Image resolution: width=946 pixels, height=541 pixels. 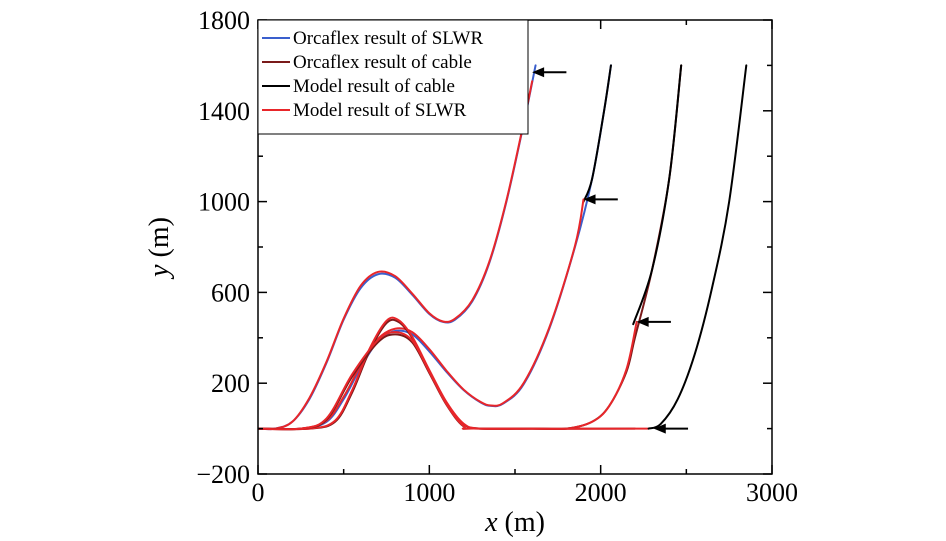 What do you see at coordinates (380, 110) in the screenshot?
I see `legend-label: Model result of SLWR` at bounding box center [380, 110].